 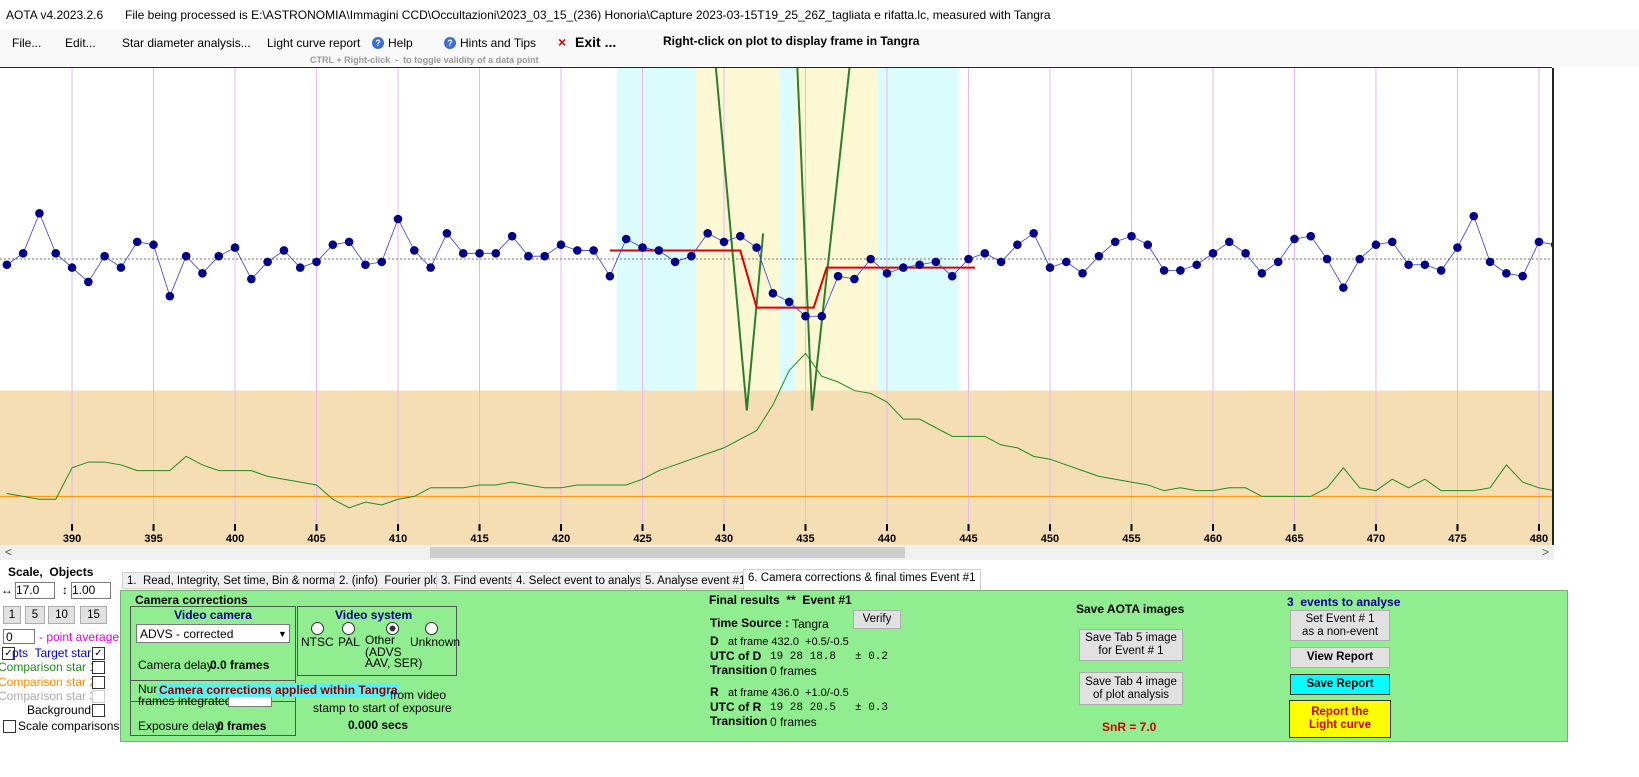 I want to click on menu-bar, so click(x=819, y=48).